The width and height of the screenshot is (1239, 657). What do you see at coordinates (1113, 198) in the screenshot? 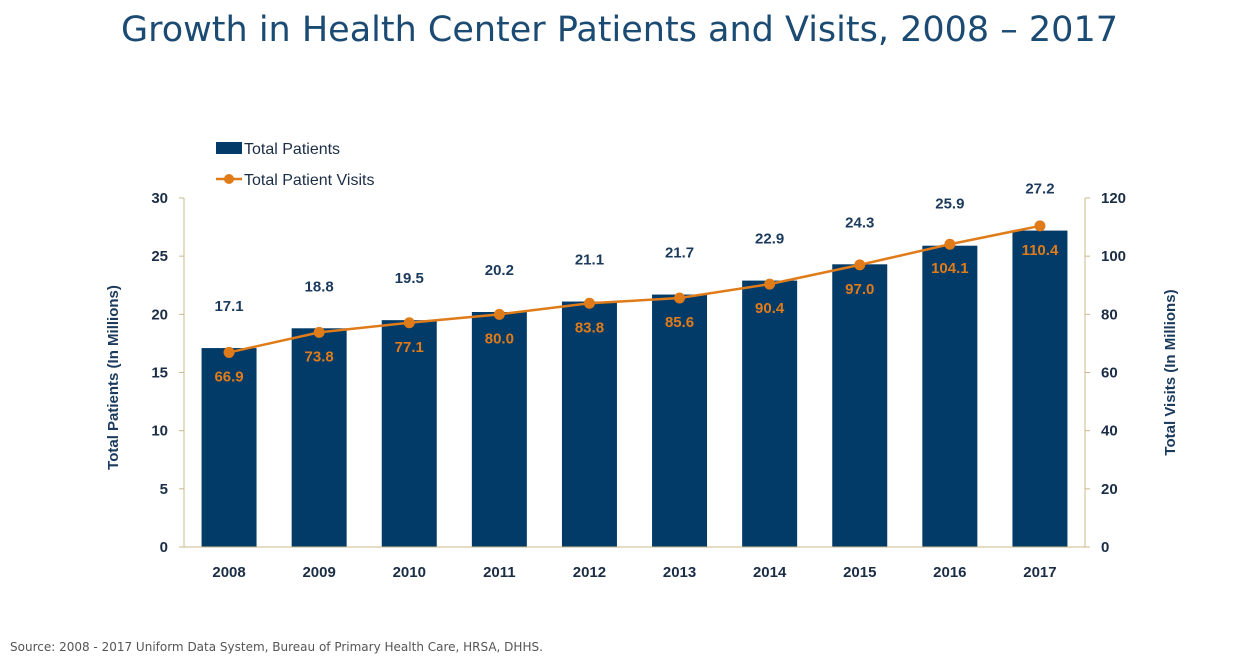
I see `y-tick-label-right: 120` at bounding box center [1113, 198].